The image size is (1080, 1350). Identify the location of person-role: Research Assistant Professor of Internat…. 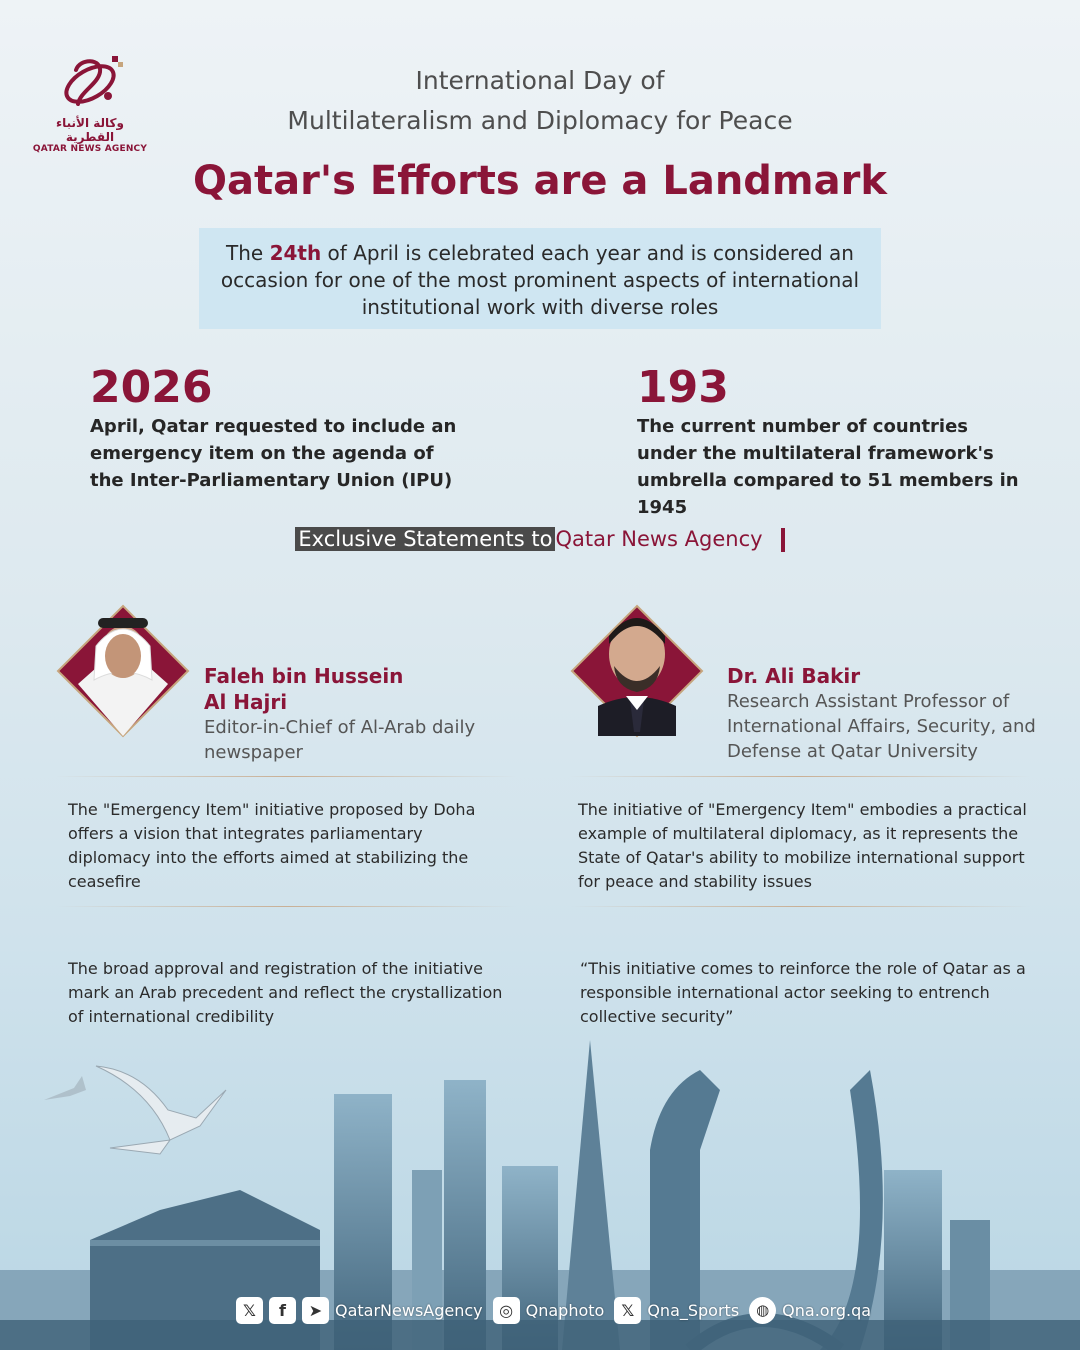
(881, 726).